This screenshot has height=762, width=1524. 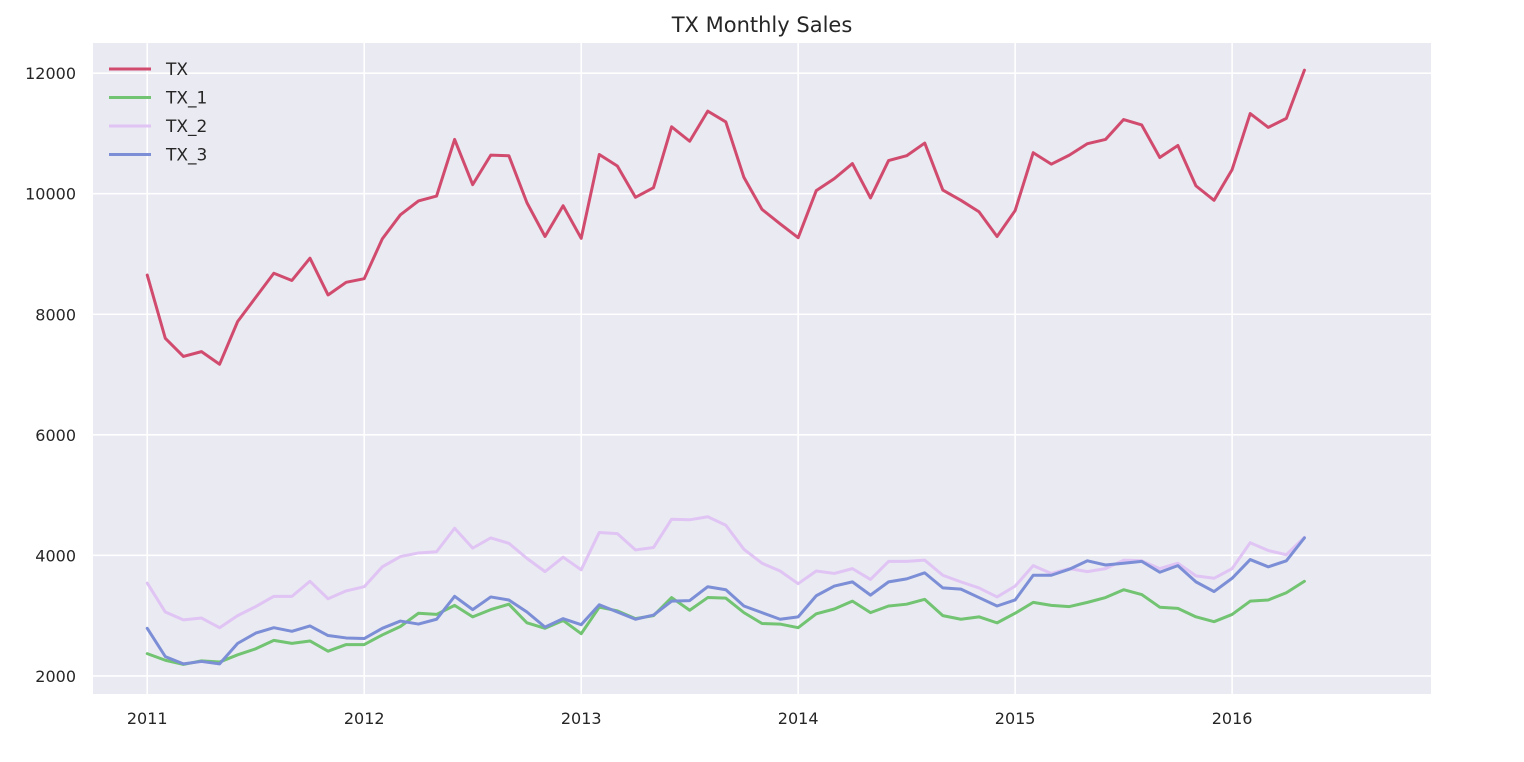 I want to click on x-tick-label: 2012, so click(x=364, y=718).